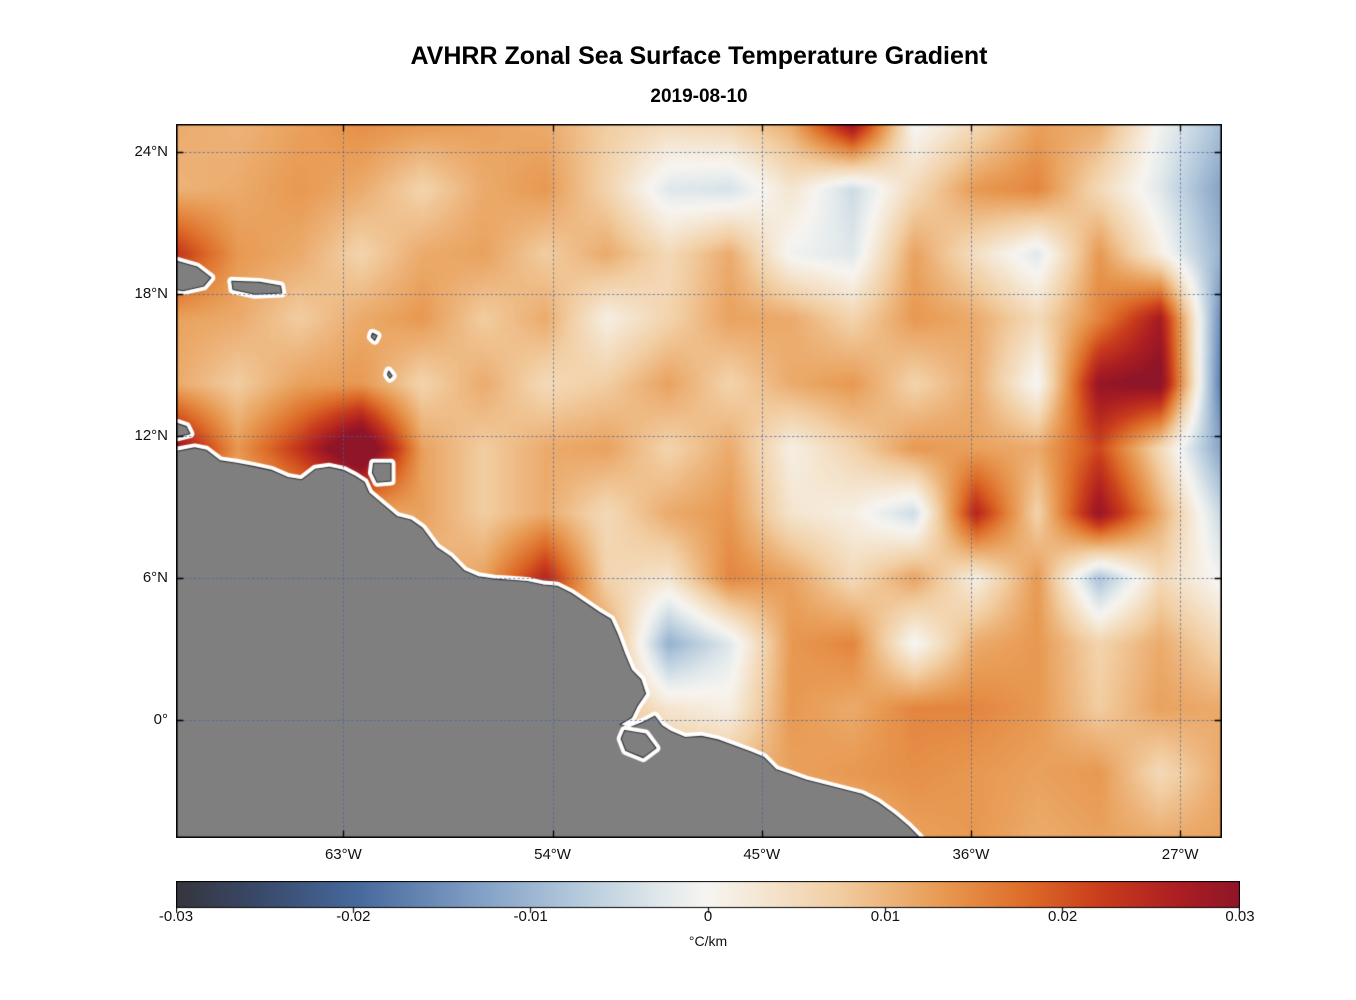 Image resolution: width=1356 pixels, height=1000 pixels. Describe the element at coordinates (699, 96) in the screenshot. I see `figure-subtitle: 2019-08-10` at that location.